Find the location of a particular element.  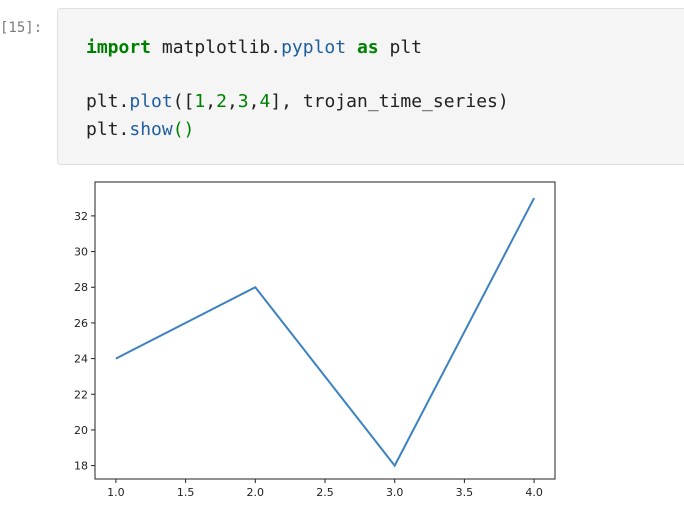

keyword-as: as is located at coordinates (368, 47).